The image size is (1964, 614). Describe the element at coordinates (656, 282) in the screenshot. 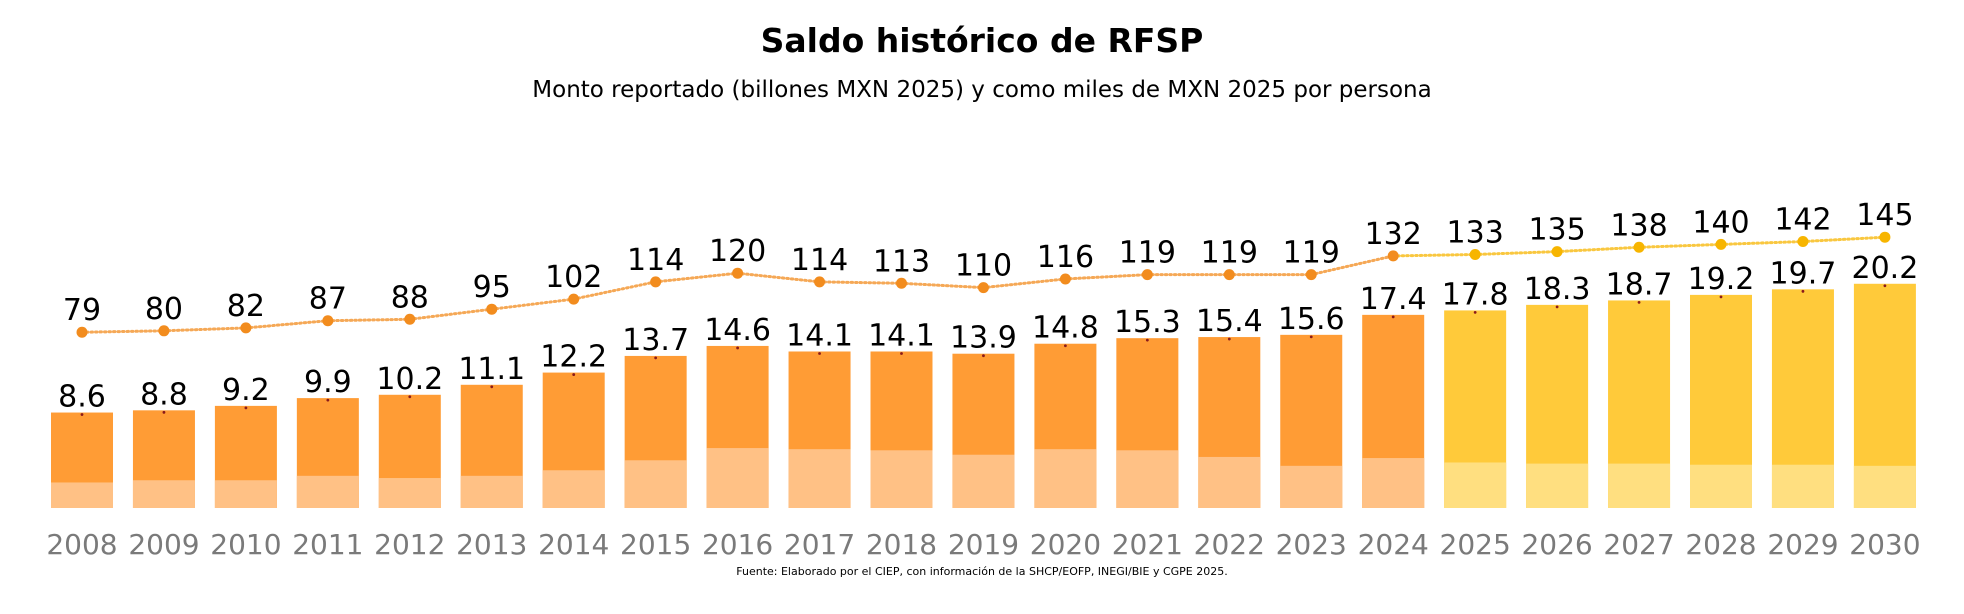

I see `per-person-point-2015` at that location.